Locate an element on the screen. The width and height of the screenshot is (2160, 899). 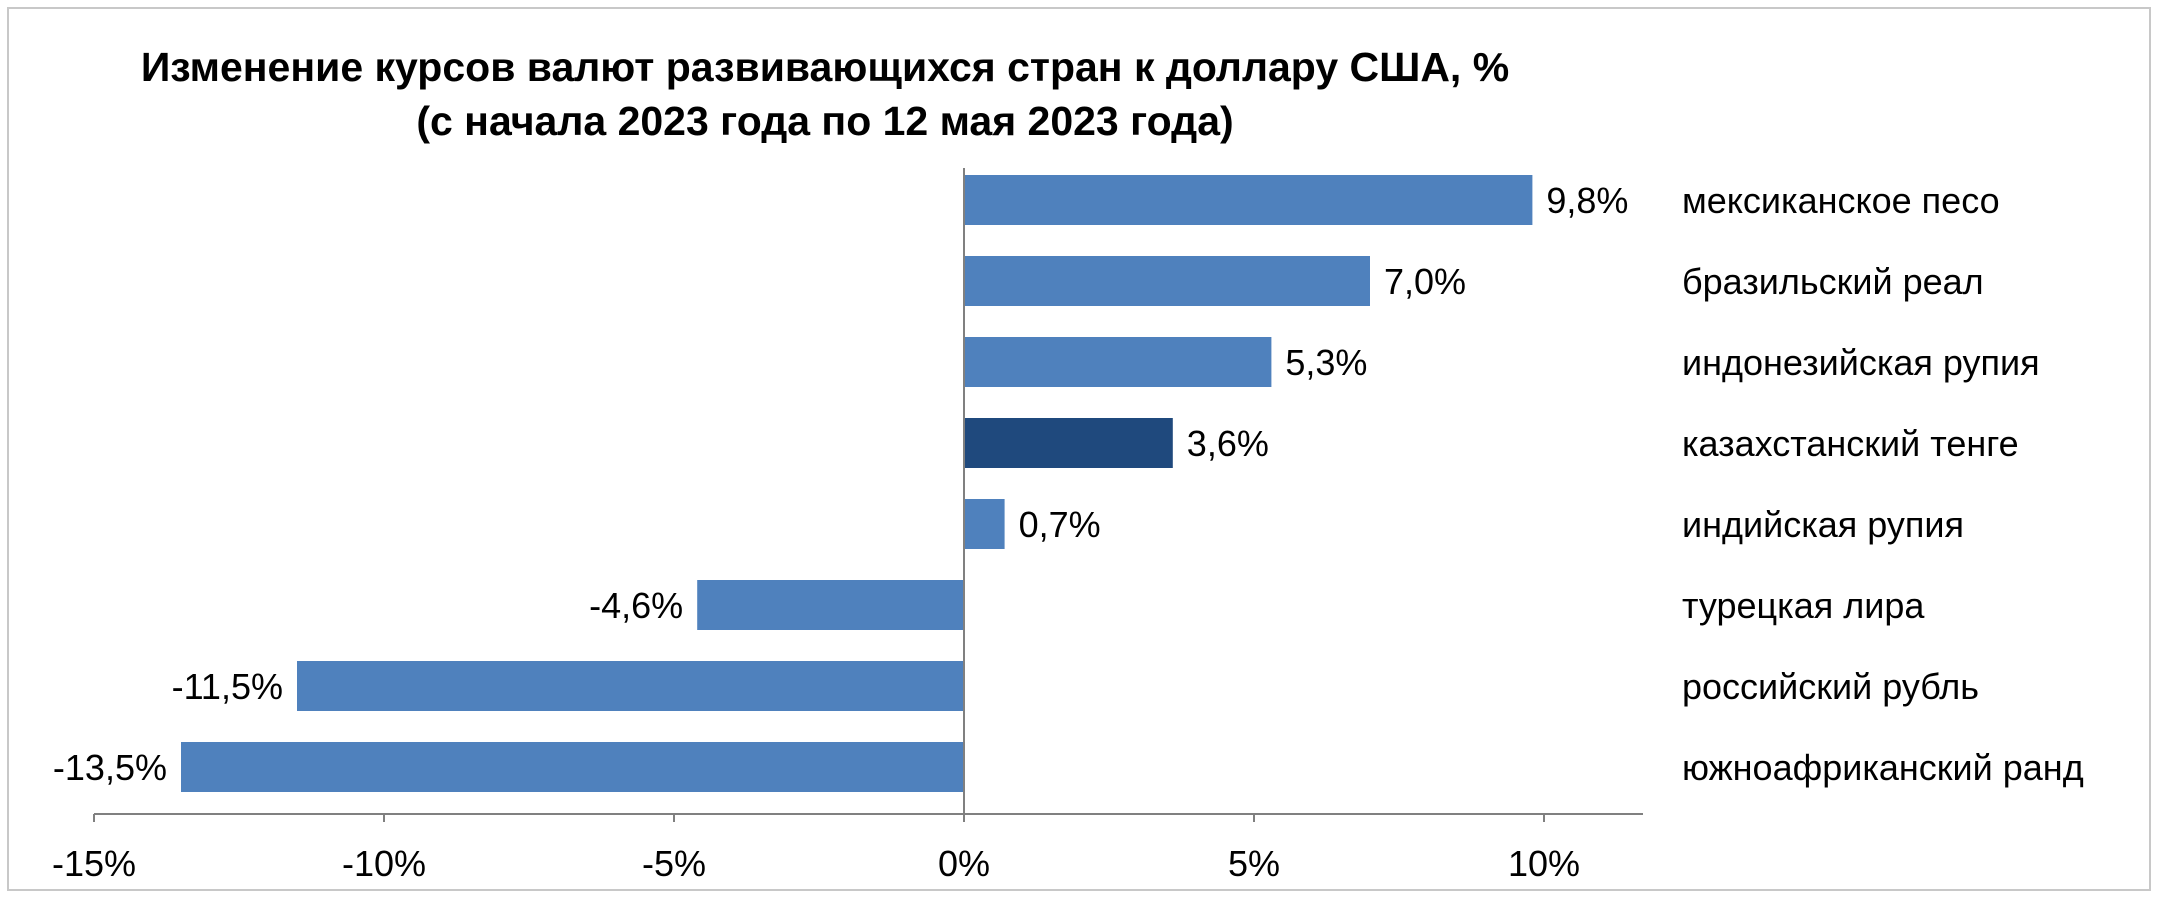
chart-subtitle: (с начала 2023 года по 12 мая 2023 года) is located at coordinates (825, 121).